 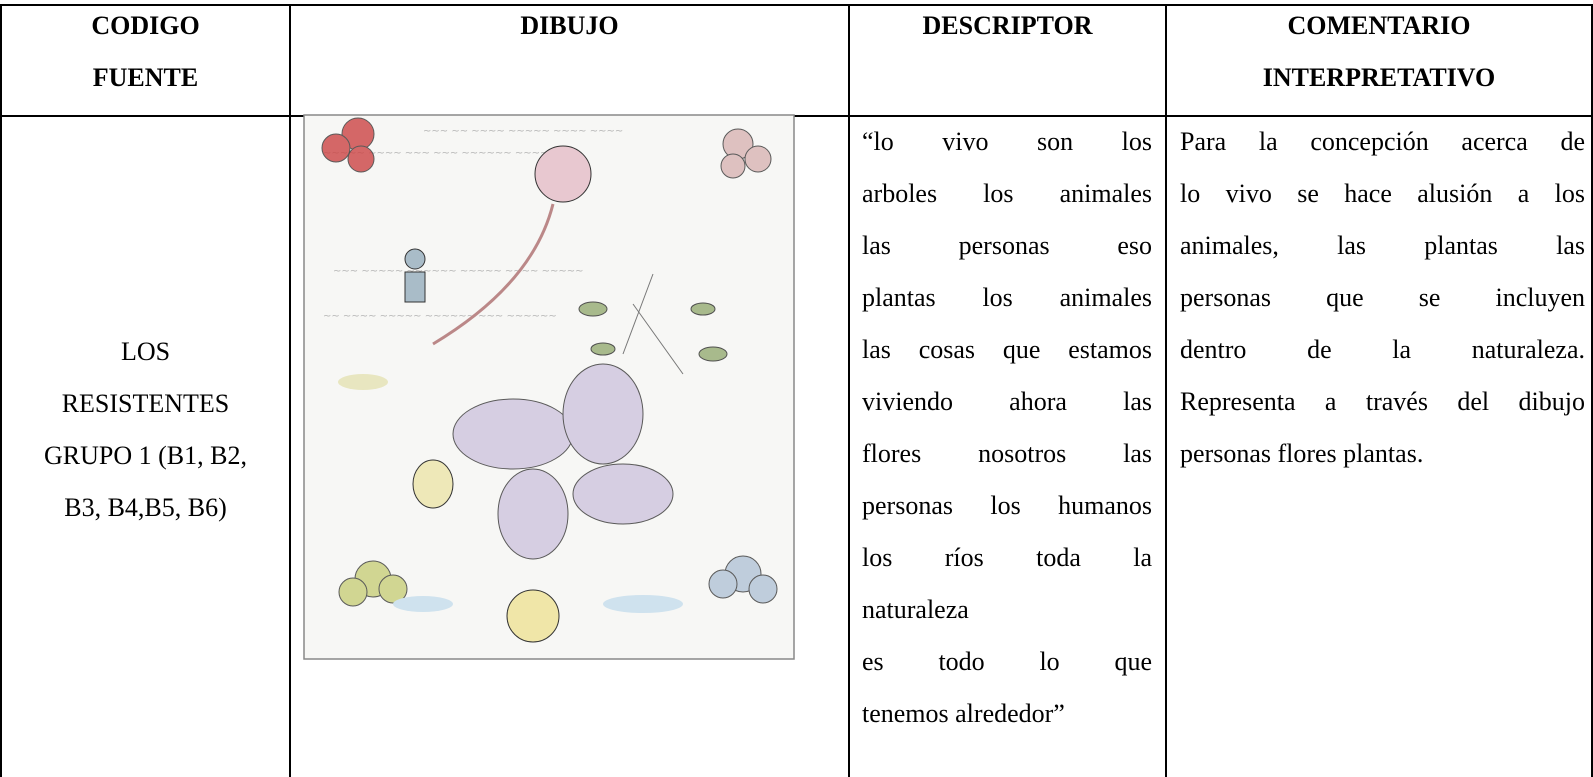 I want to click on comment-text: personas flores plantas., so click(x=1302, y=453).